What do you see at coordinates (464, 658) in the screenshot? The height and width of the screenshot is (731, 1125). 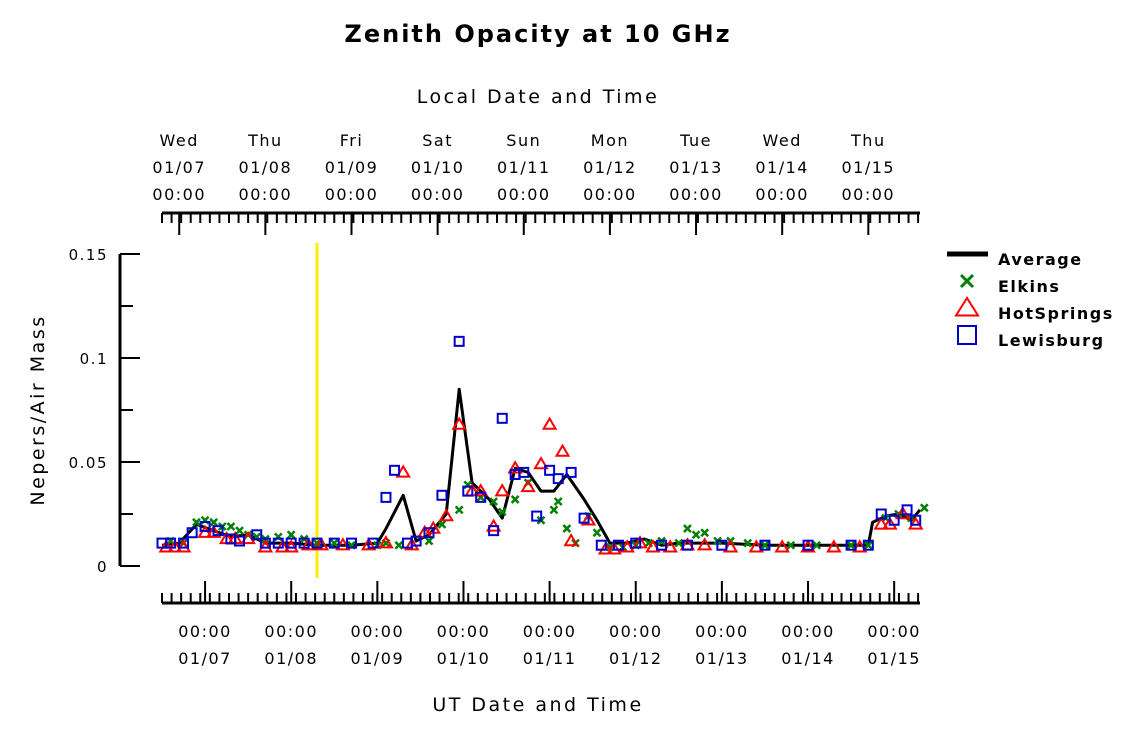 I see `bottom-tick-label: 01/10` at bounding box center [464, 658].